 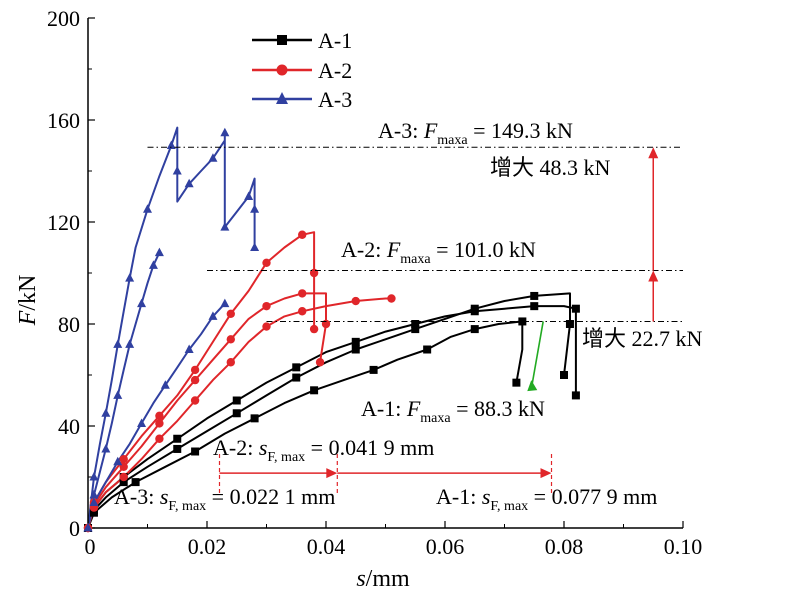 I want to click on annotation-a2-fmax: A-2: Fmaxa = 101.0 kN, so click(x=438, y=252).